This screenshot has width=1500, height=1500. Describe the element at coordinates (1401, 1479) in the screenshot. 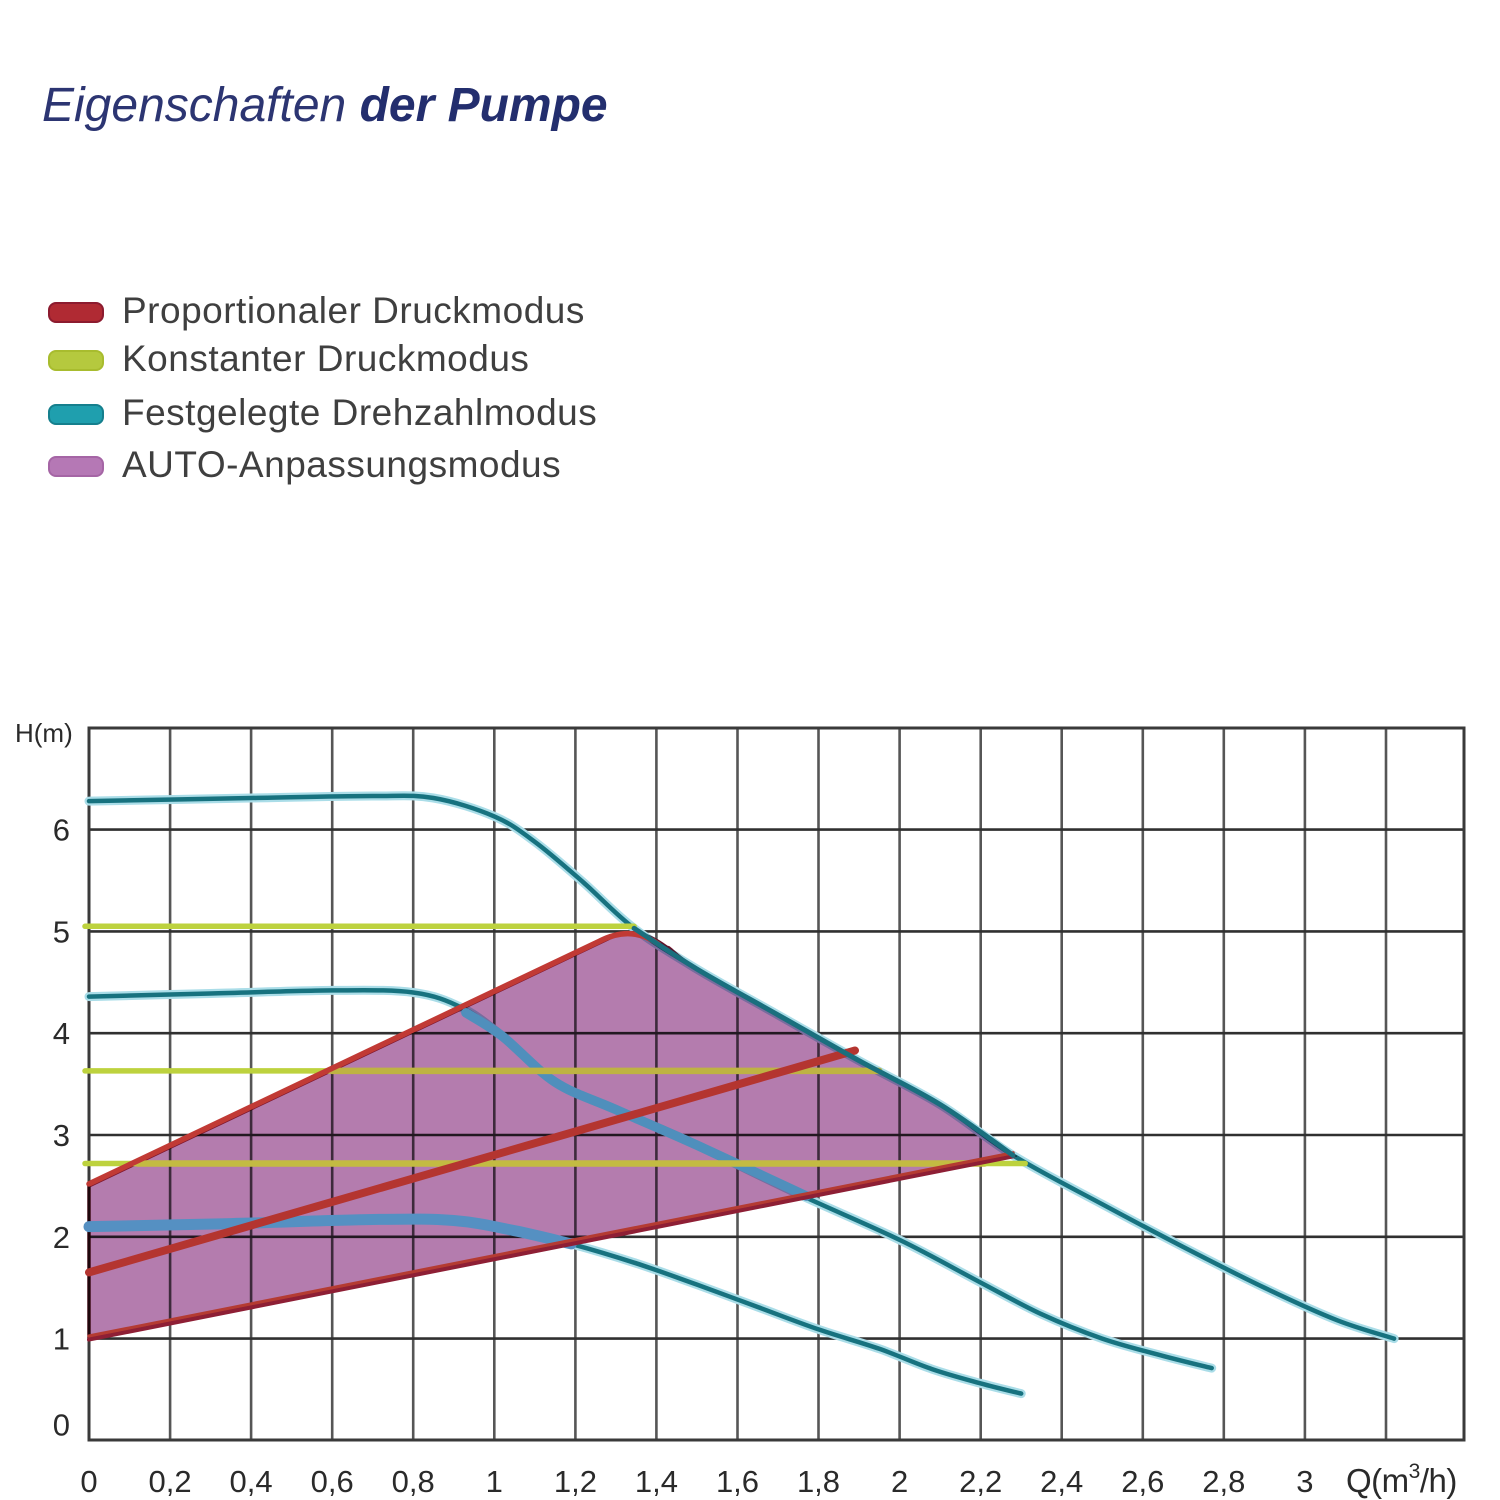

I see `svg-text: Q(m3/h)` at that location.